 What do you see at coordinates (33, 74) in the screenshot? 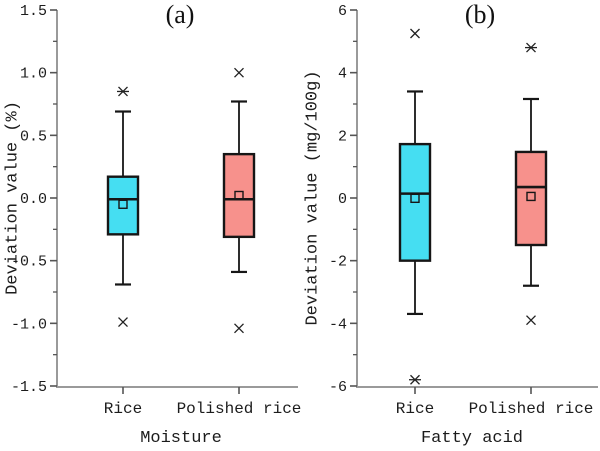
I see `panel-a-y-tick-label: 1.0` at bounding box center [33, 74].